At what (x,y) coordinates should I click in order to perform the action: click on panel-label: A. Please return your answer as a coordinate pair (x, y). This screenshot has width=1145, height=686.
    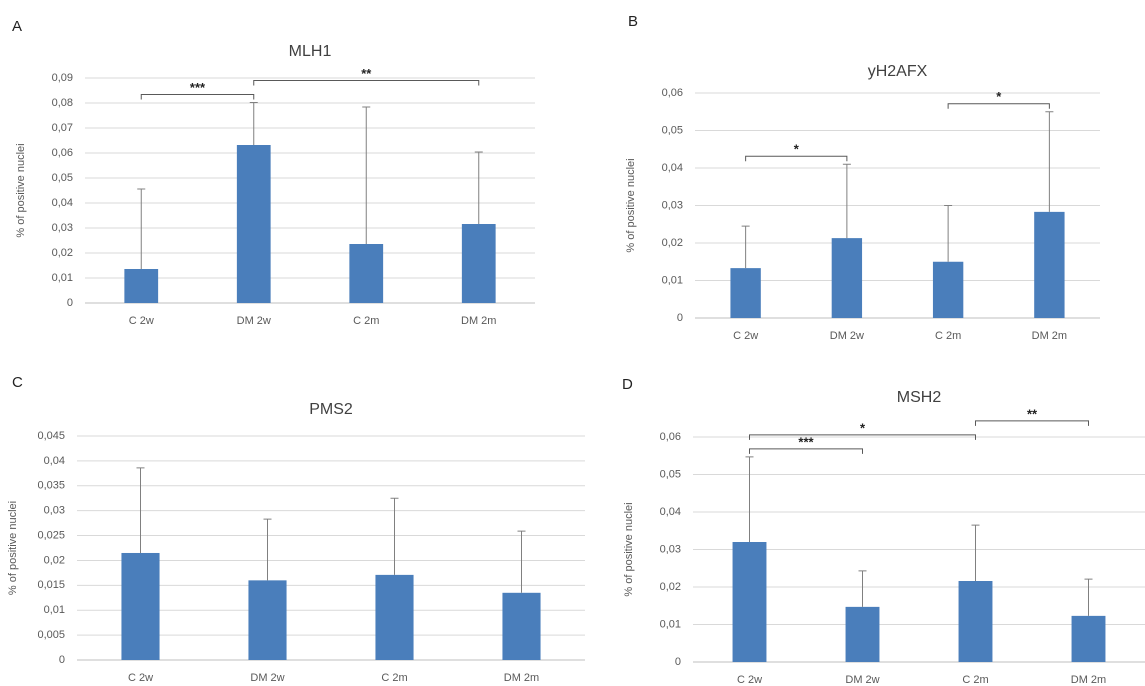
    Looking at the image, I should click on (17, 26).